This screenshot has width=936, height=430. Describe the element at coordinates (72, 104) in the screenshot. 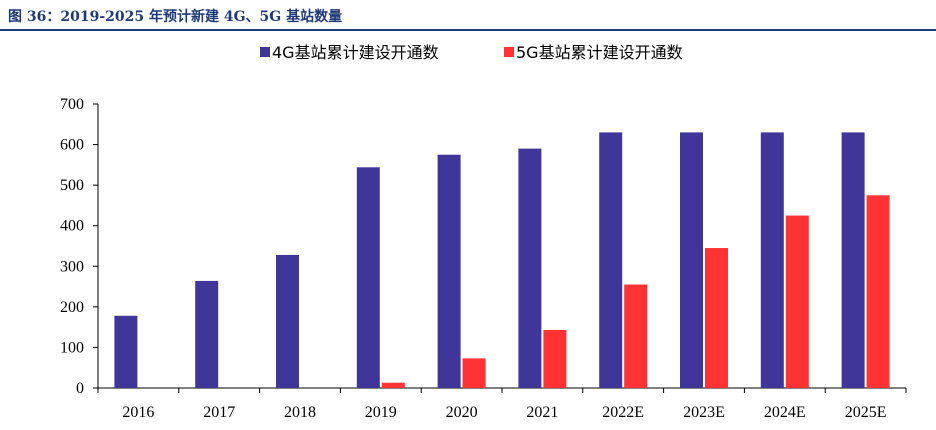

I see `y-tick-label: 700` at that location.